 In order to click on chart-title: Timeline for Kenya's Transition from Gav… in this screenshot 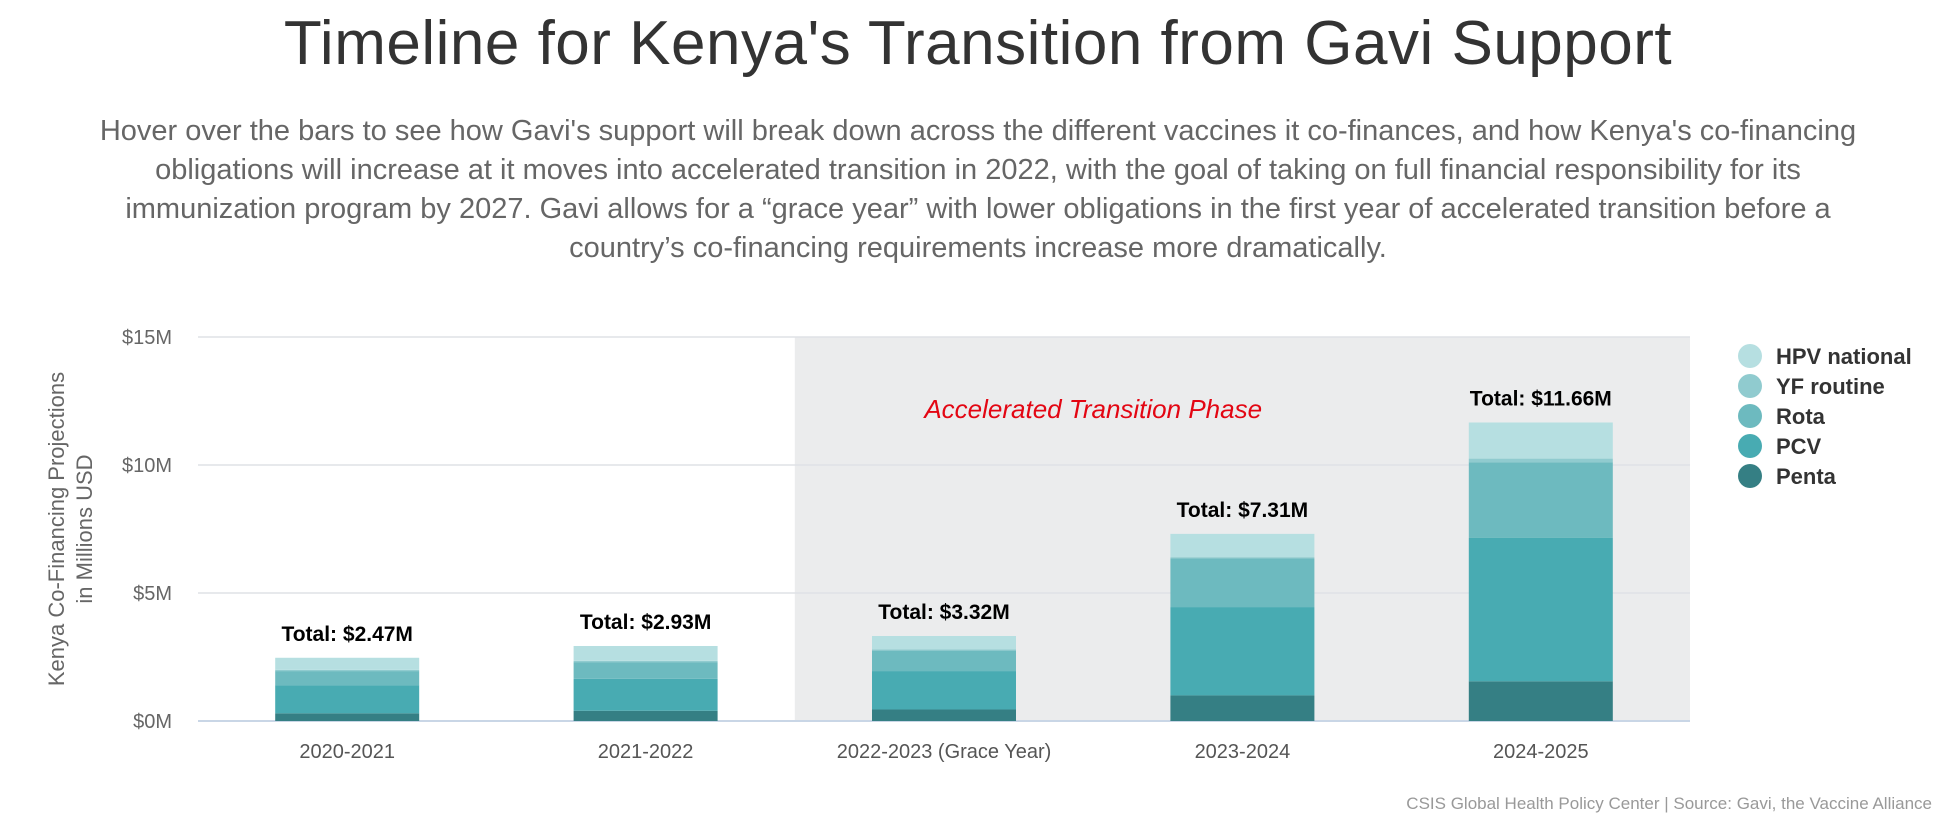, I will do `click(978, 43)`.